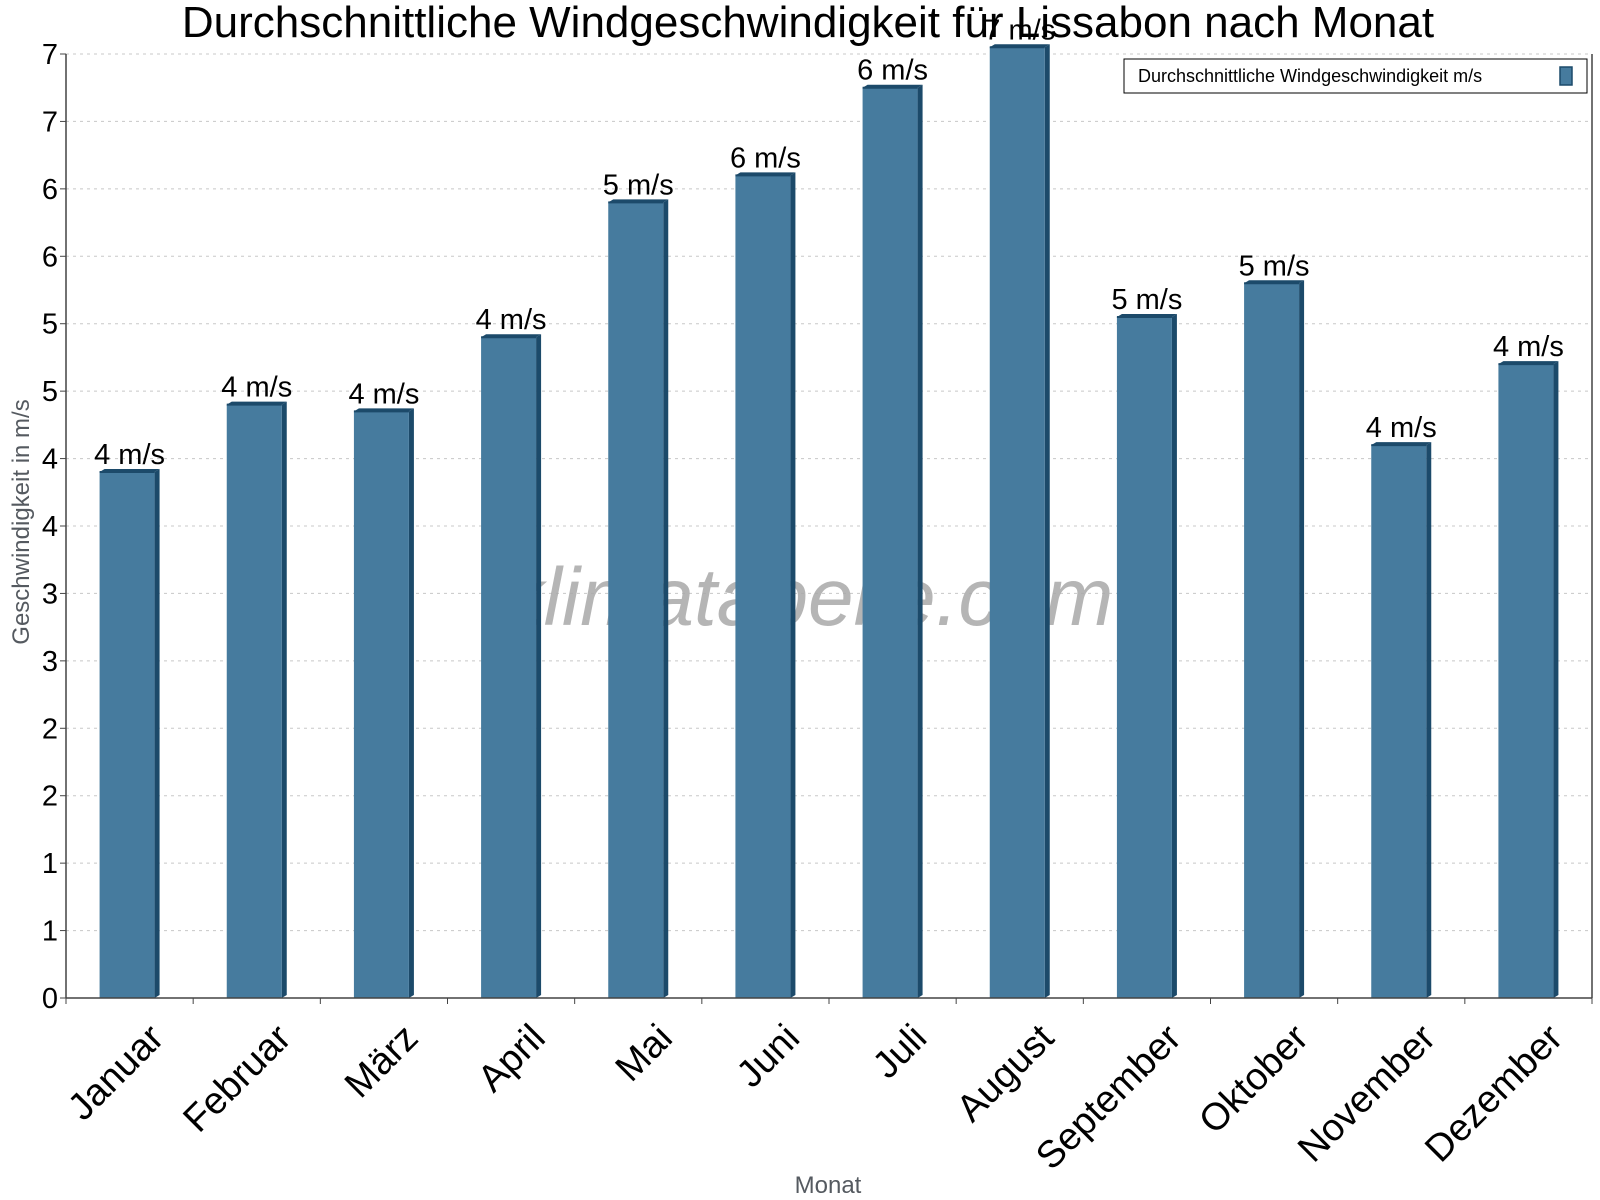 Image resolution: width=1600 pixels, height=1200 pixels. What do you see at coordinates (511, 1058) in the screenshot?
I see `x-tick-label: April` at bounding box center [511, 1058].